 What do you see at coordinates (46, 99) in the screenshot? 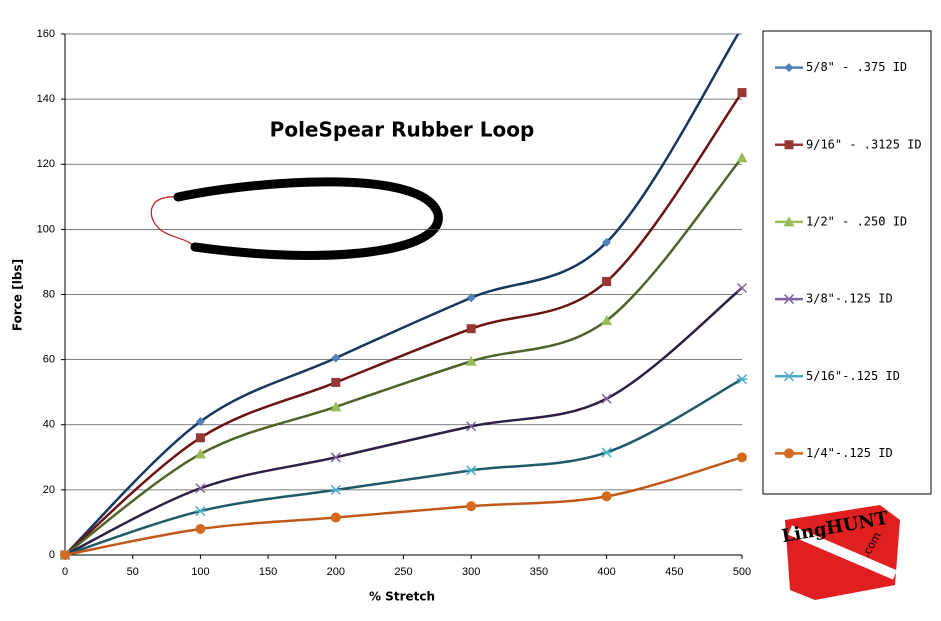
I see `y-tick-label: 140` at bounding box center [46, 99].